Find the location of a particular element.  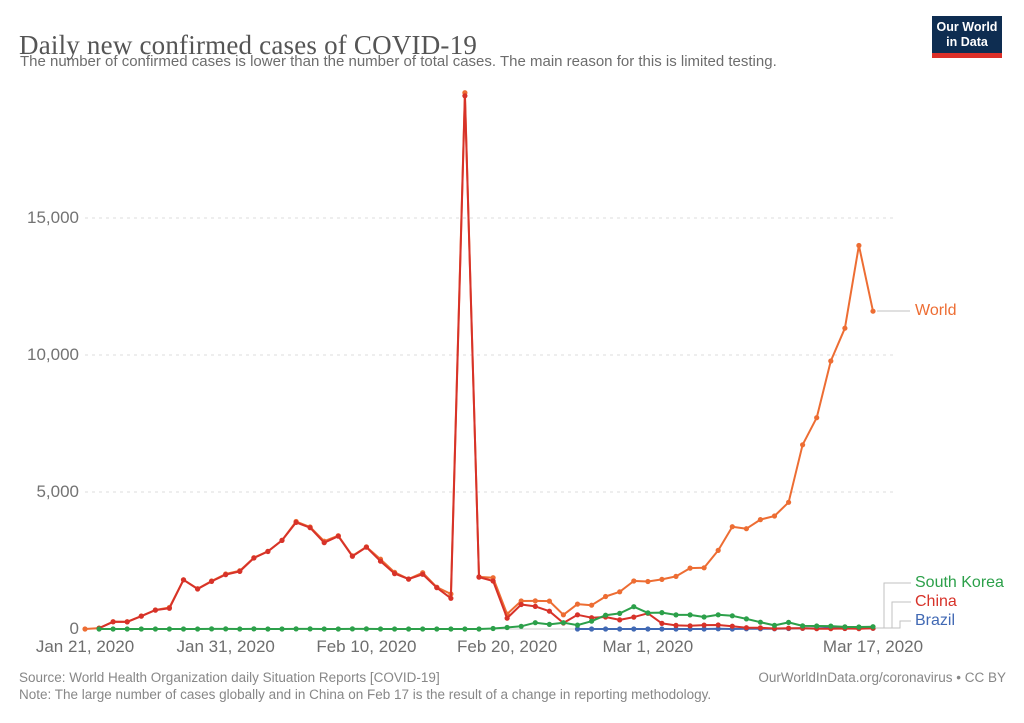

y-tick-label-10000: 10,000 is located at coordinates (53, 354).